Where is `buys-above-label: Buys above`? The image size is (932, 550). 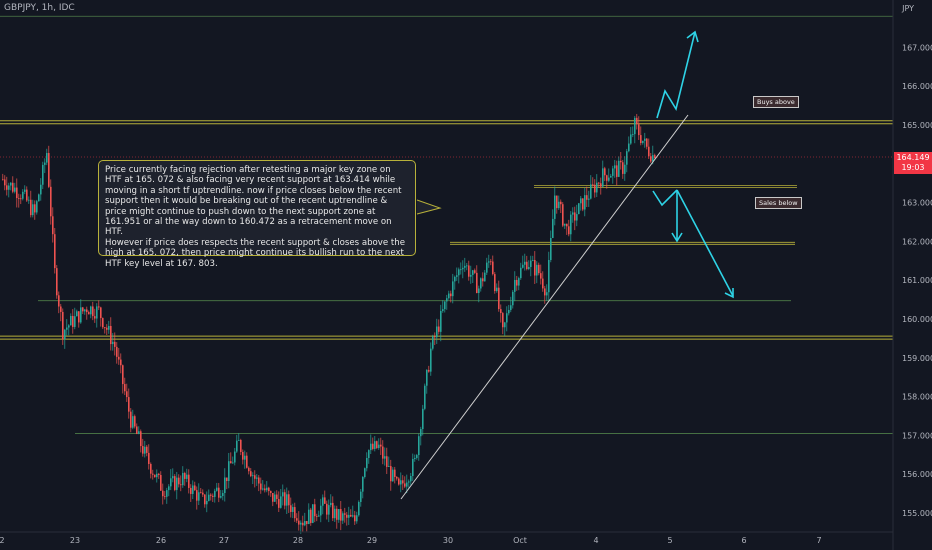 buys-above-label: Buys above is located at coordinates (776, 102).